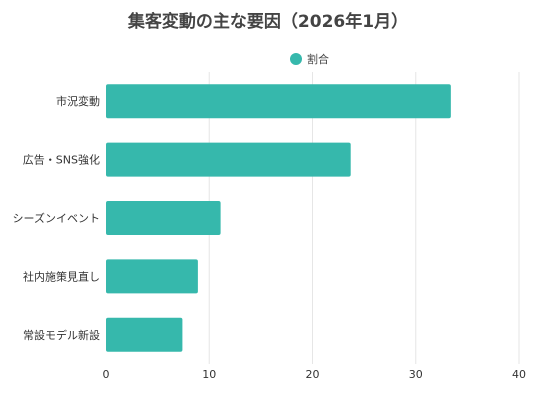 This screenshot has width=536, height=402. What do you see at coordinates (61, 160) in the screenshot?
I see `category-label-1: 広告・SNS強化` at bounding box center [61, 160].